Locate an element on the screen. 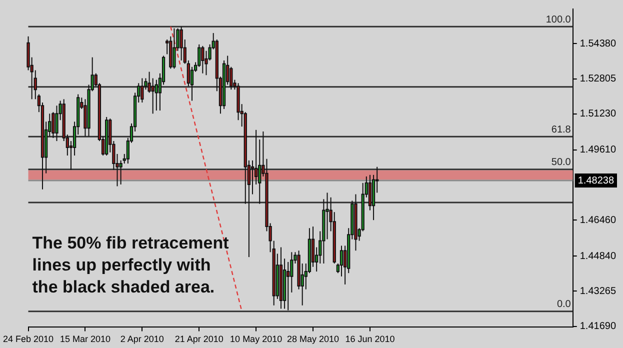  y-tick-label: 1.52805 is located at coordinates (598, 79).